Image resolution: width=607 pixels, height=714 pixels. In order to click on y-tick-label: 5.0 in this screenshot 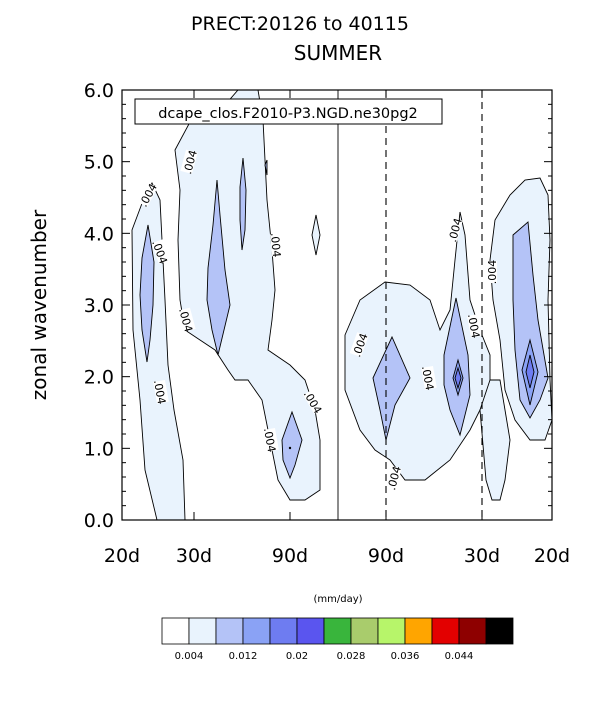, I will do `click(99, 163)`.